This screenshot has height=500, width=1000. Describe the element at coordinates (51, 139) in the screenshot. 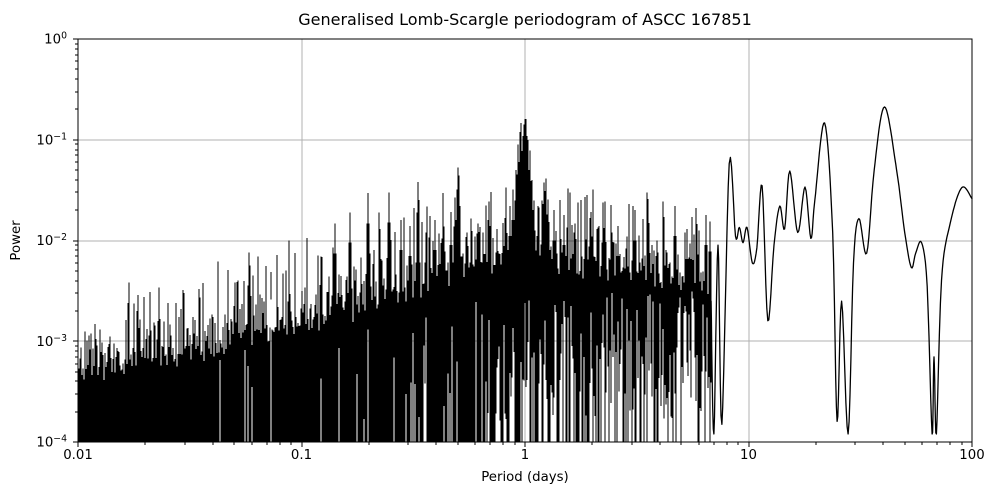

I see `y-tick-label: 10⁻¹` at that location.